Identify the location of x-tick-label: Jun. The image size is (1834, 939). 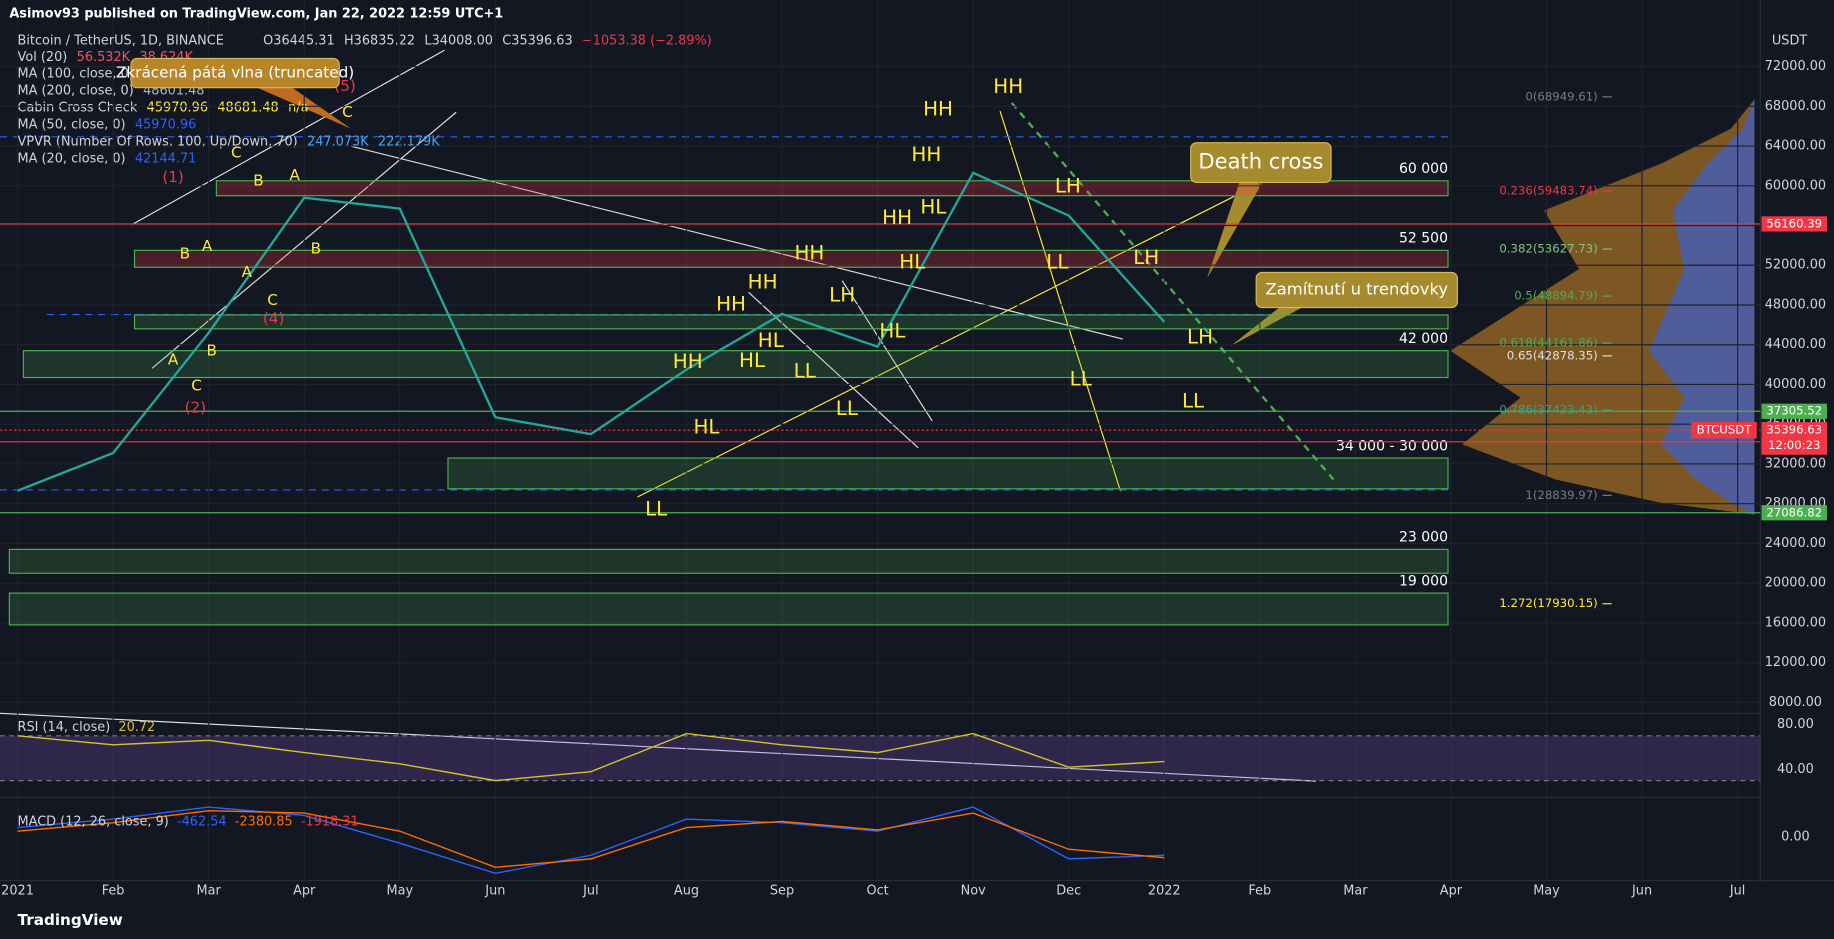
(494, 891).